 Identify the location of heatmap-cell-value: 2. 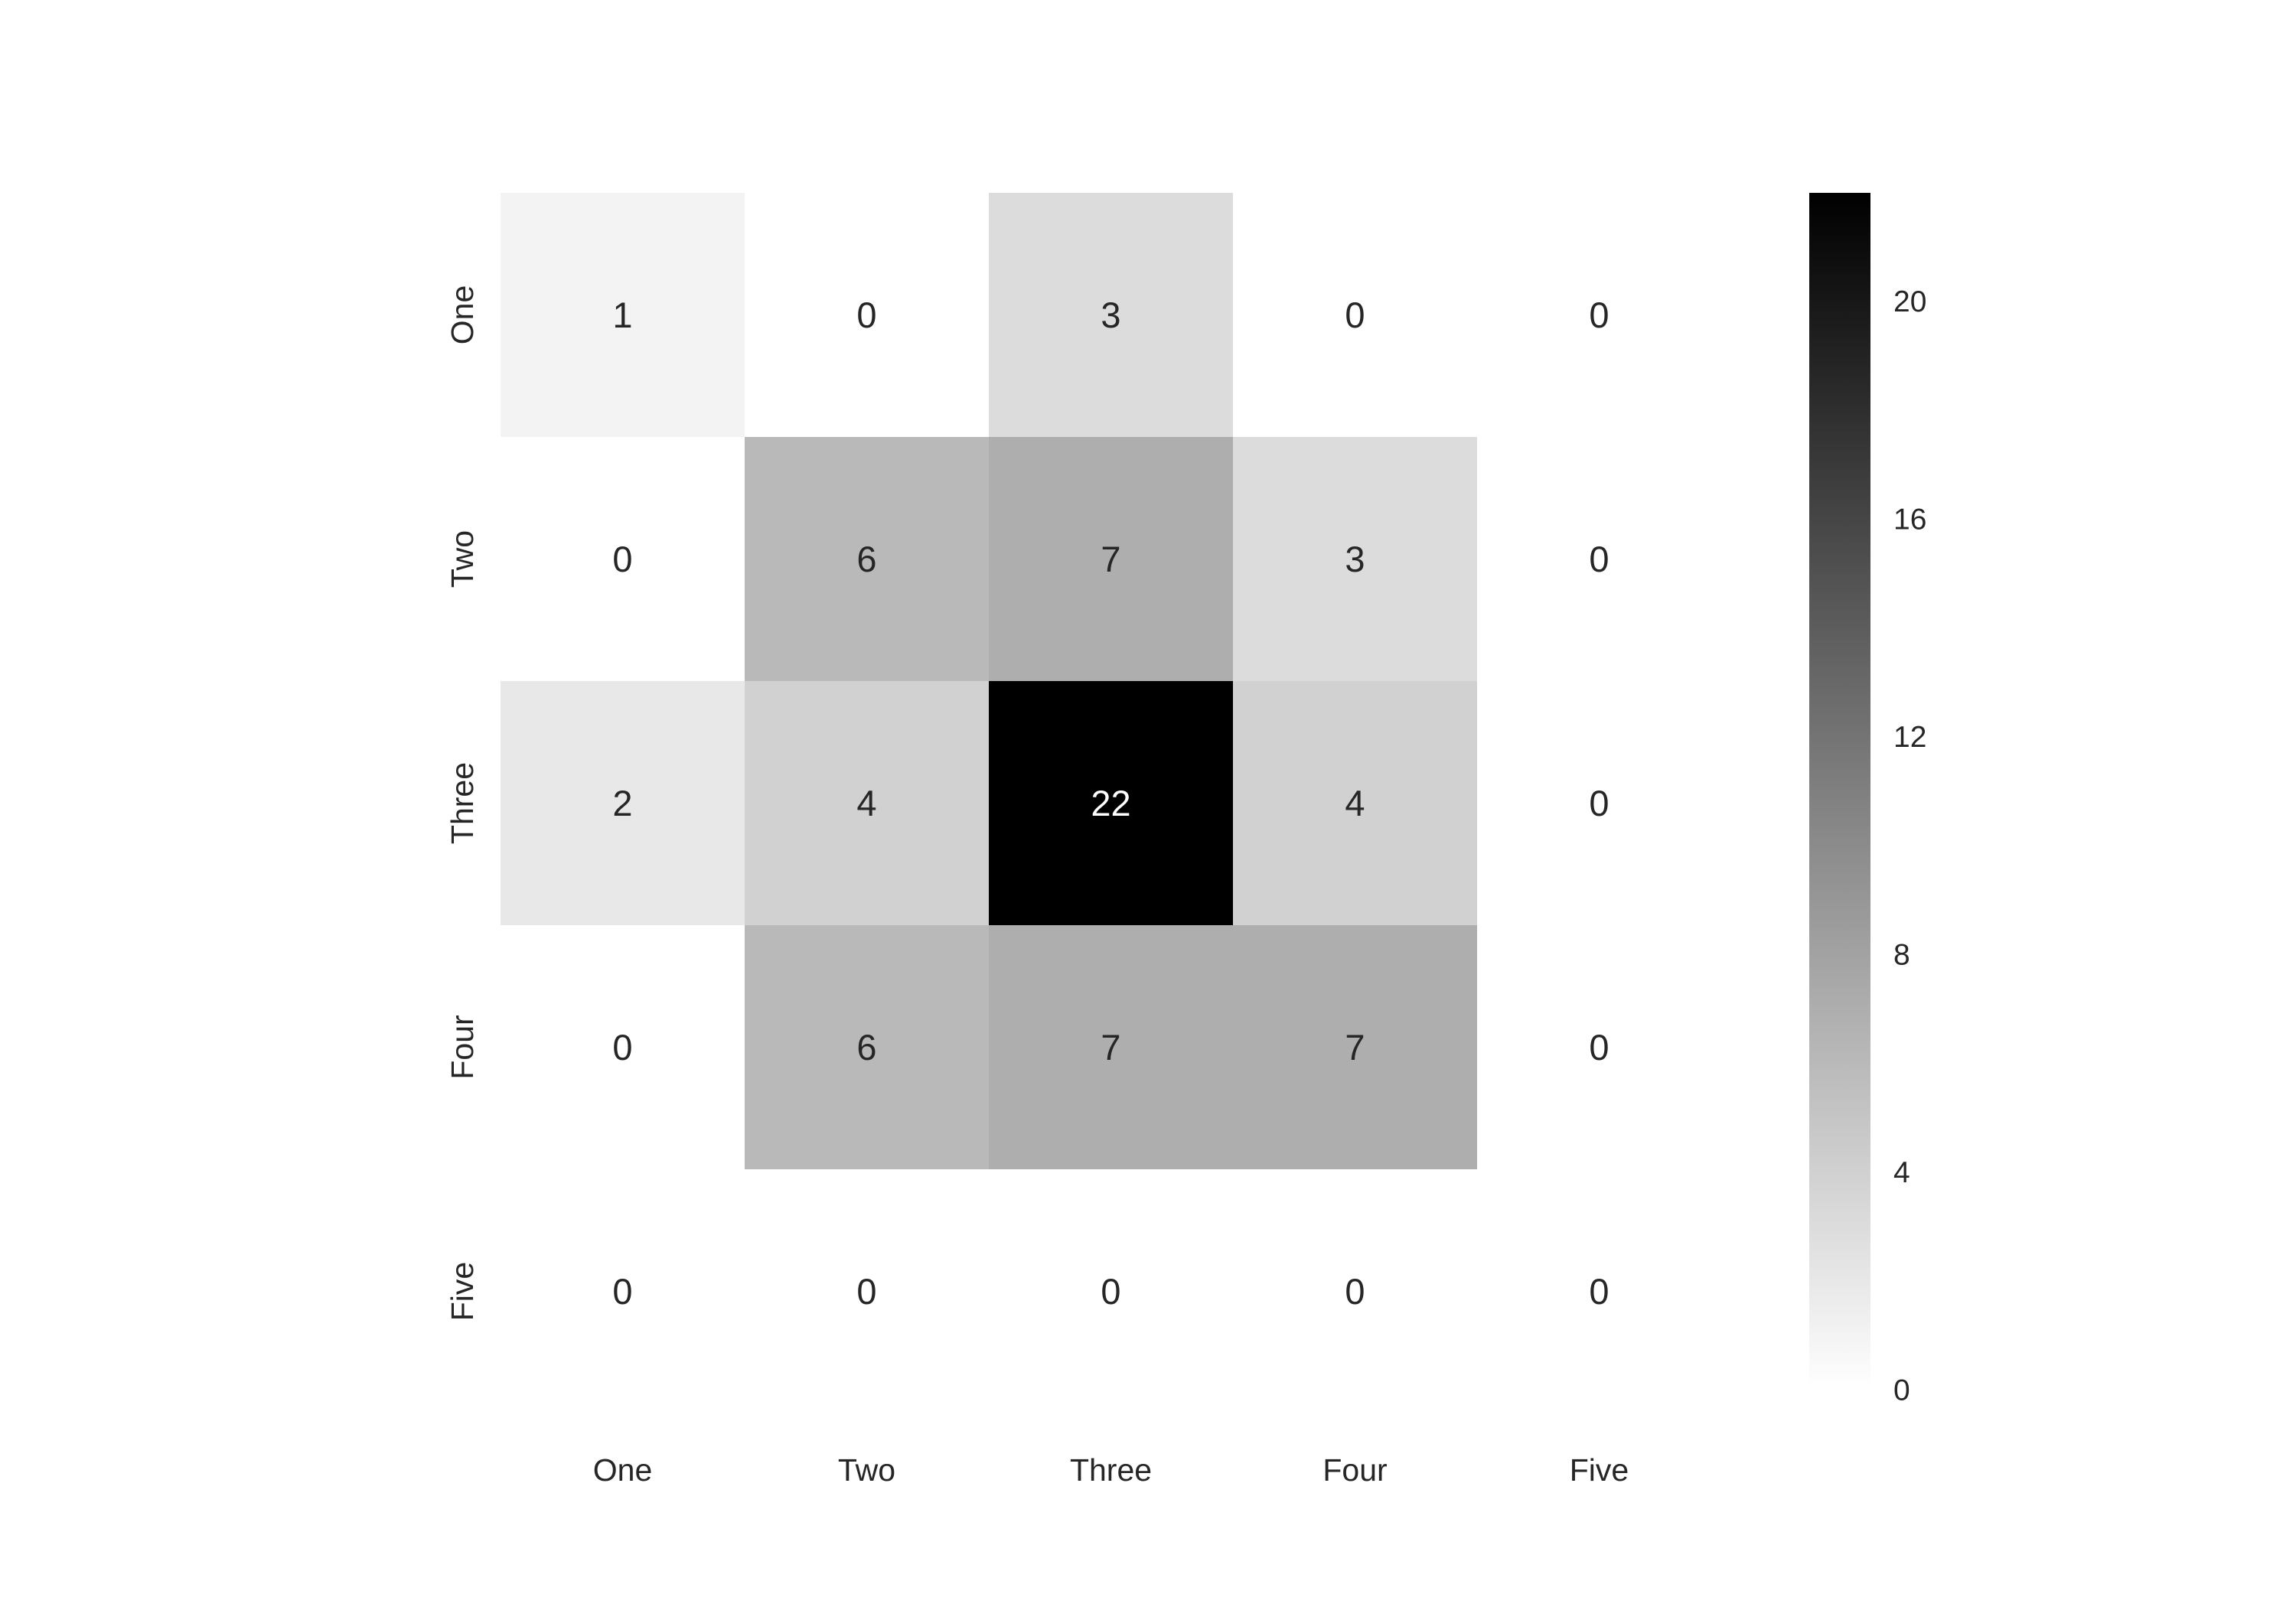
(622, 803).